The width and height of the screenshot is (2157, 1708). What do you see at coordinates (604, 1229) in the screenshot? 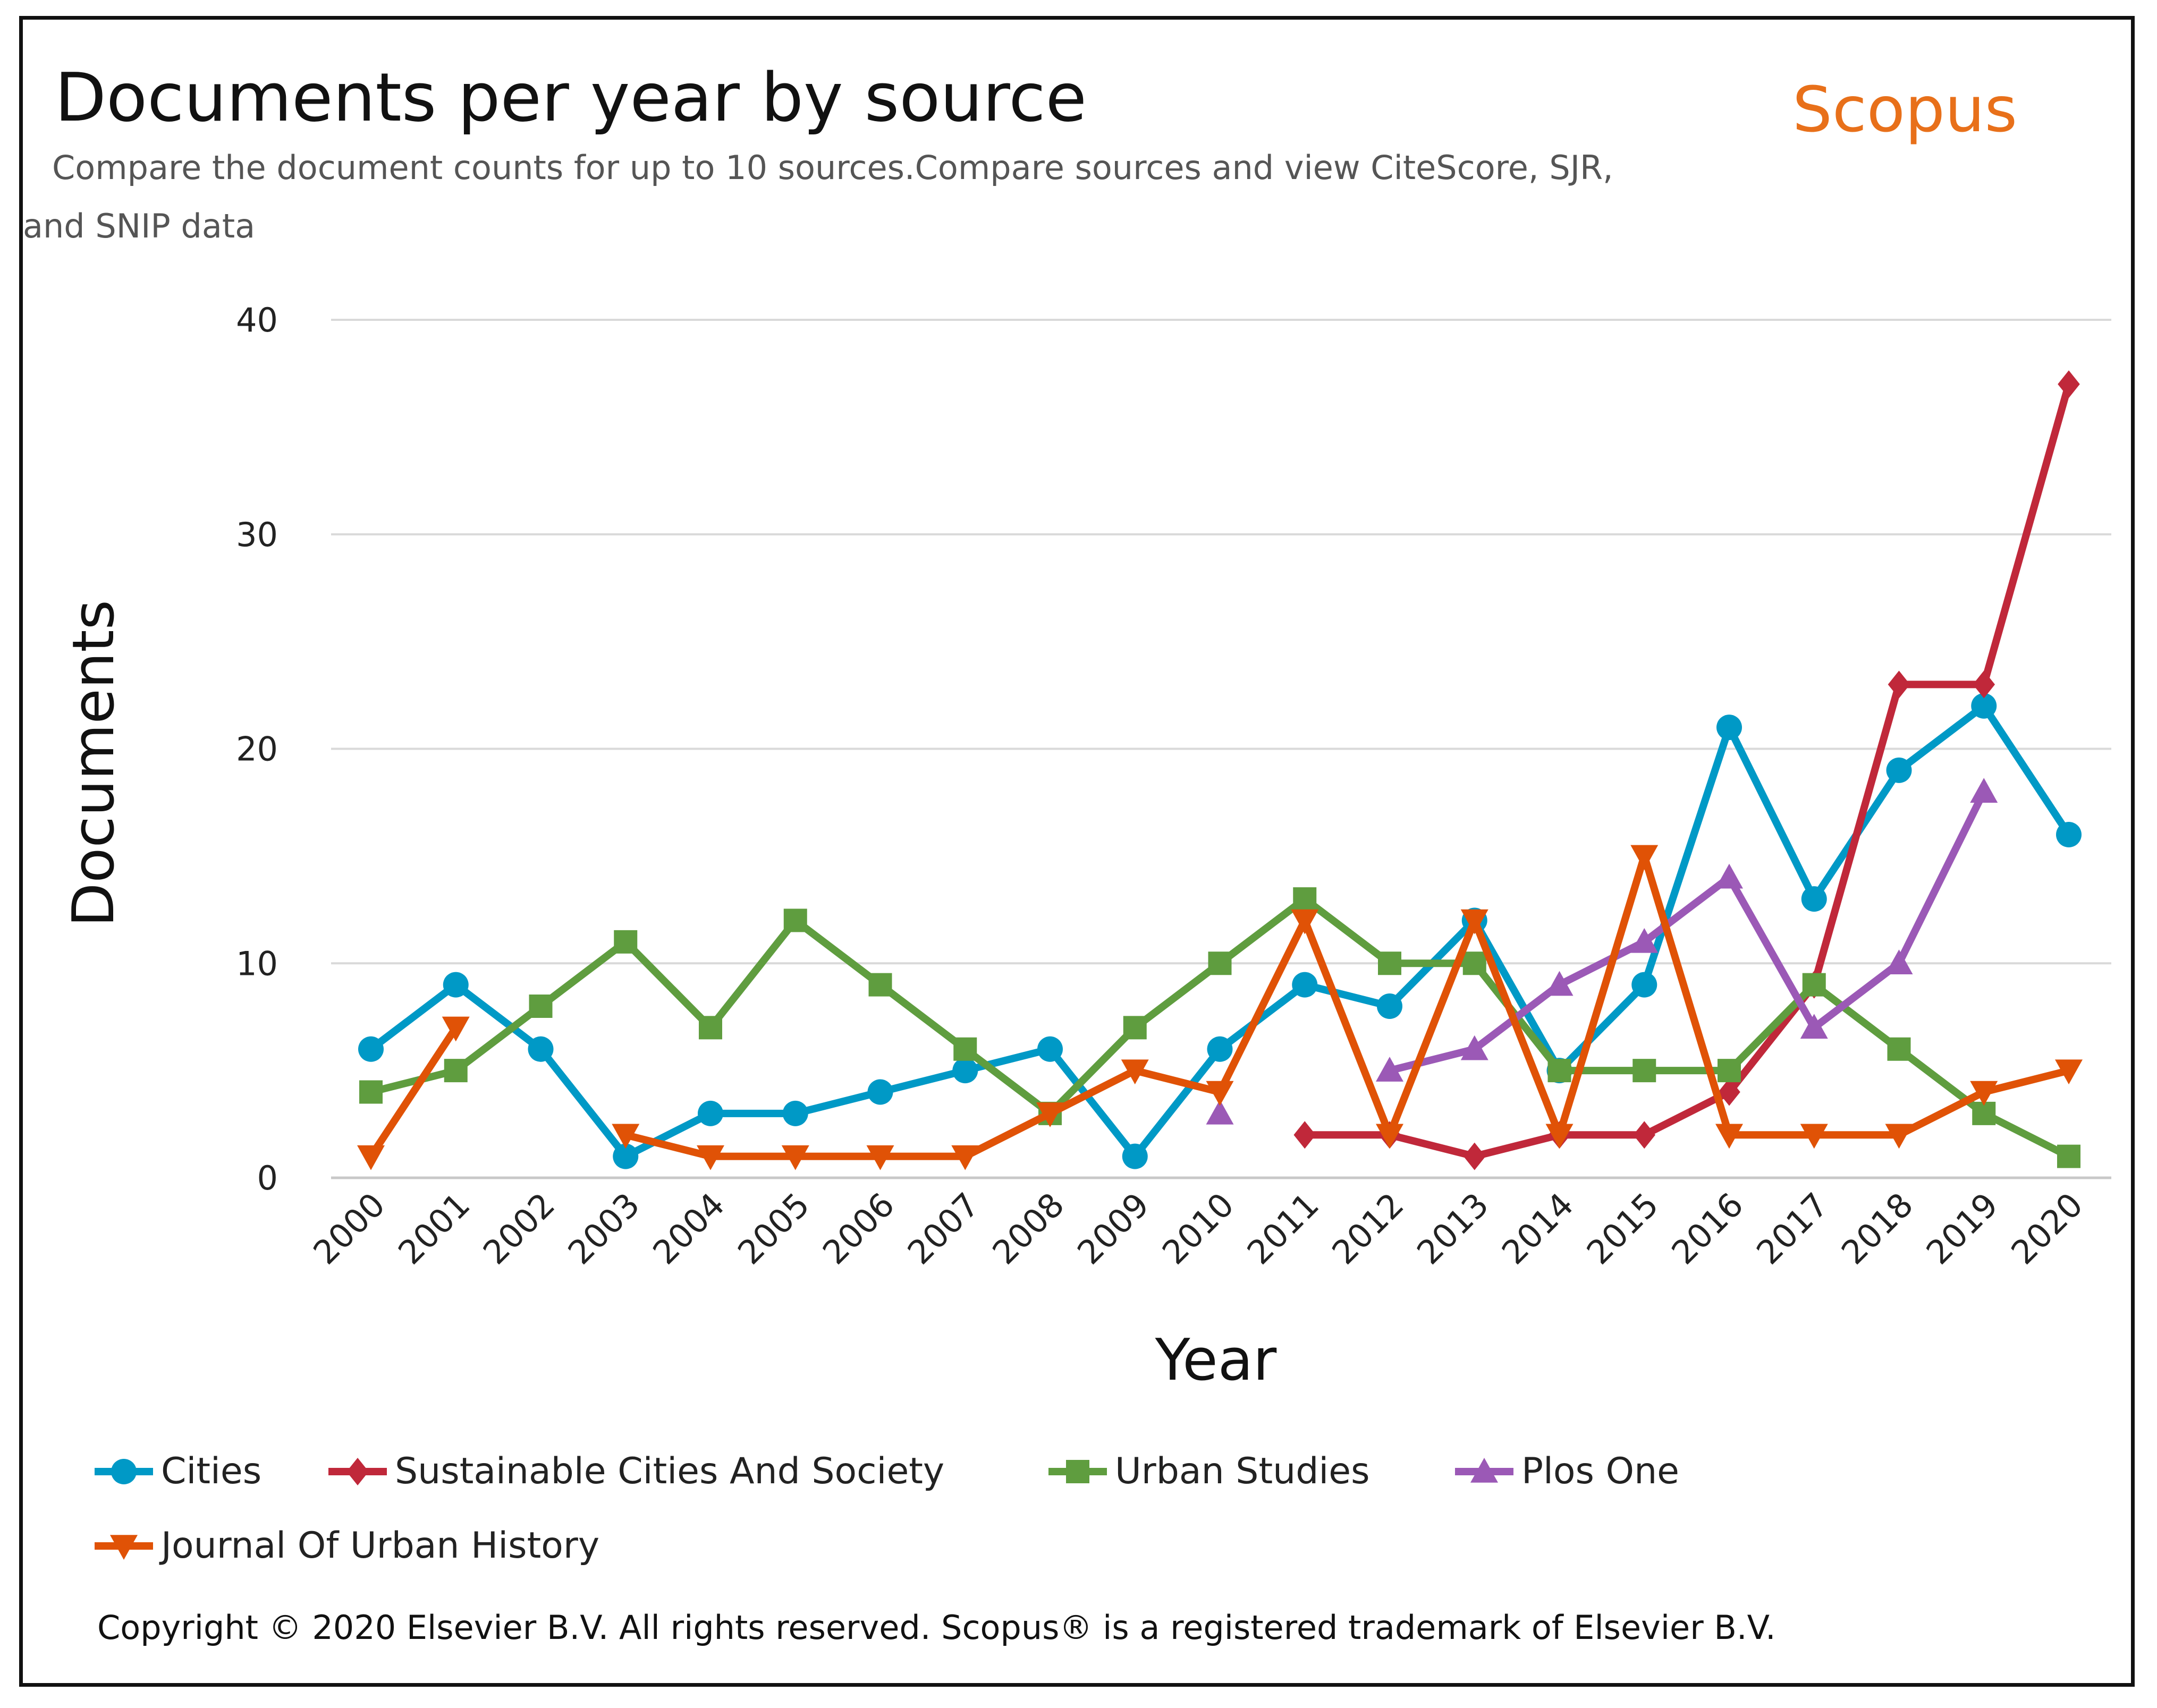
I see `x-tick-label: 2003` at bounding box center [604, 1229].